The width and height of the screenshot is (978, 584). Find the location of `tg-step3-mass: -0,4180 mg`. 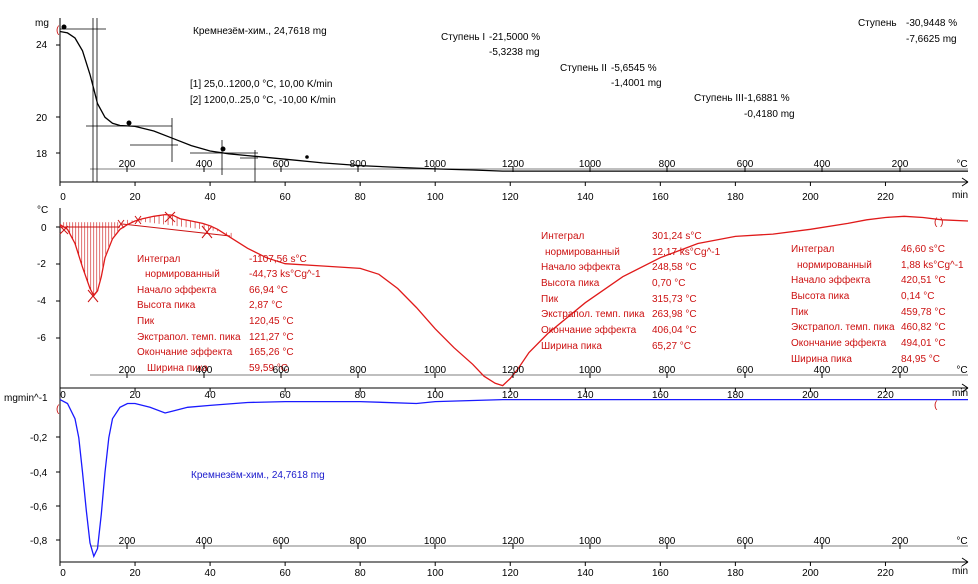

tg-step3-mass: -0,4180 mg is located at coordinates (769, 114).